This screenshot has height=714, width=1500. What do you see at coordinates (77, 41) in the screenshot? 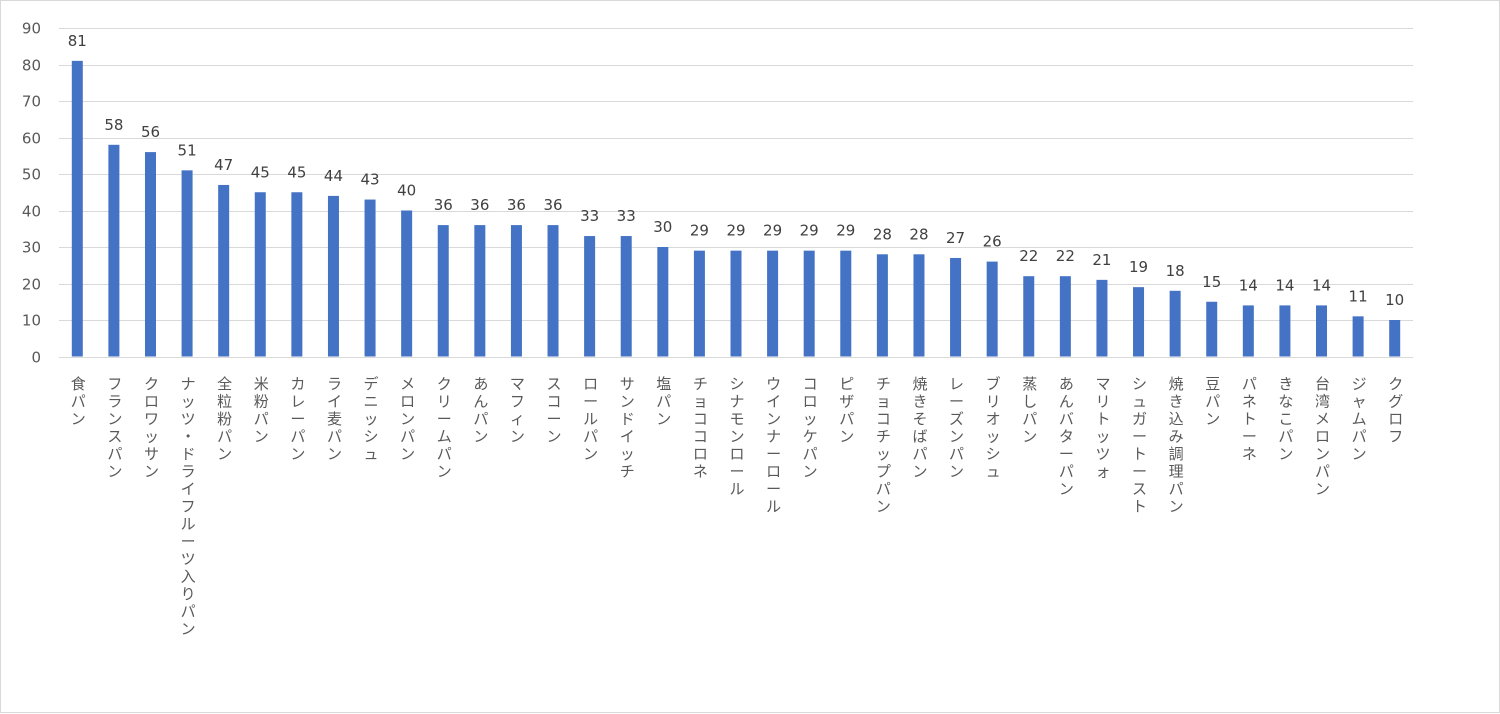
I see `data-label: 81` at bounding box center [77, 41].